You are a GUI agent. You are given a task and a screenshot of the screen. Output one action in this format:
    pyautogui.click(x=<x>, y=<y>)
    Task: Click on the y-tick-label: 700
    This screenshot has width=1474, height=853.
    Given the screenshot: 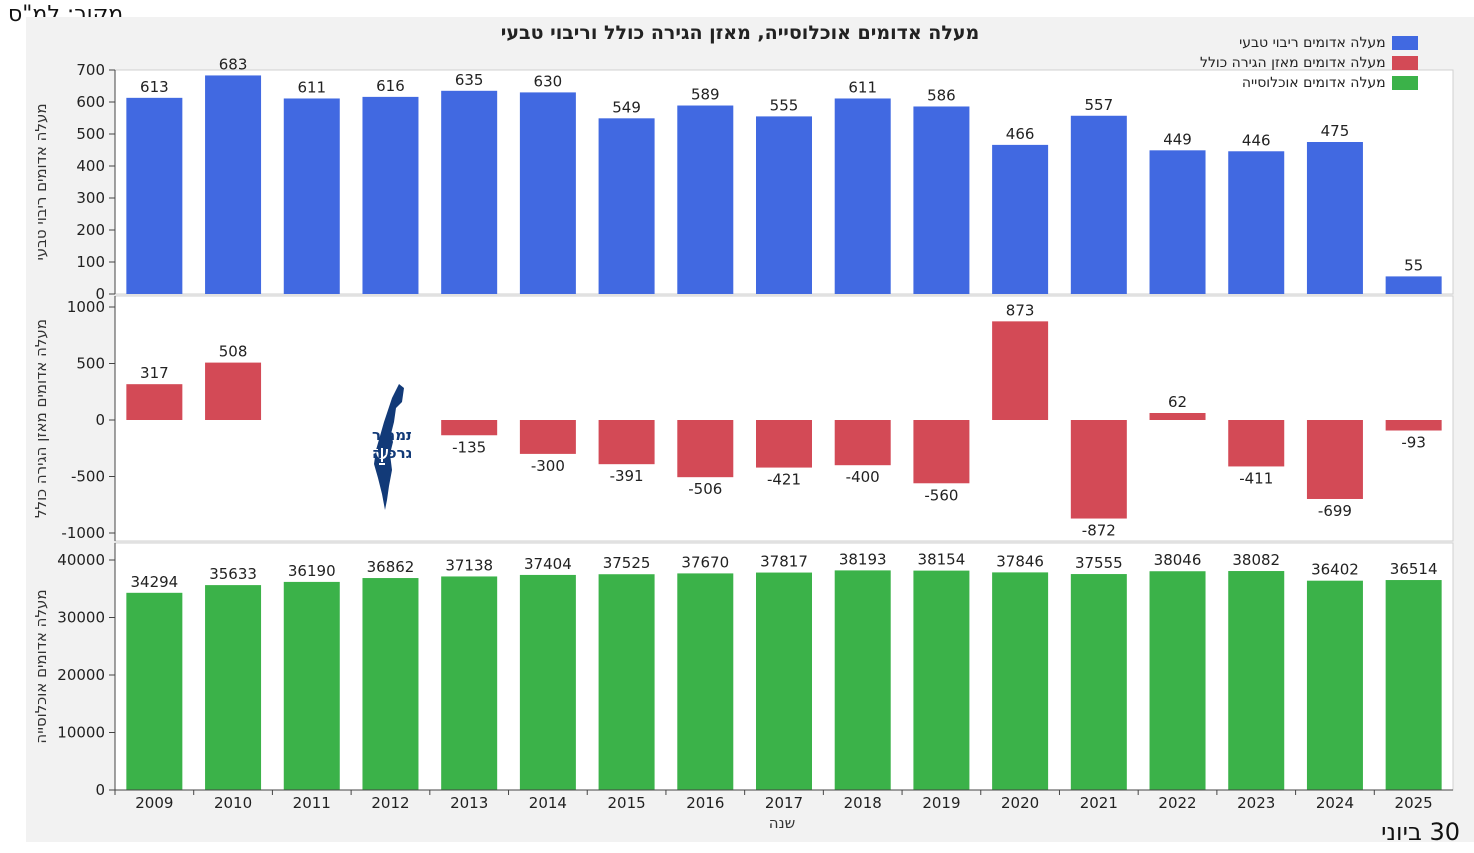 What is the action you would take?
    pyautogui.click(x=90, y=70)
    